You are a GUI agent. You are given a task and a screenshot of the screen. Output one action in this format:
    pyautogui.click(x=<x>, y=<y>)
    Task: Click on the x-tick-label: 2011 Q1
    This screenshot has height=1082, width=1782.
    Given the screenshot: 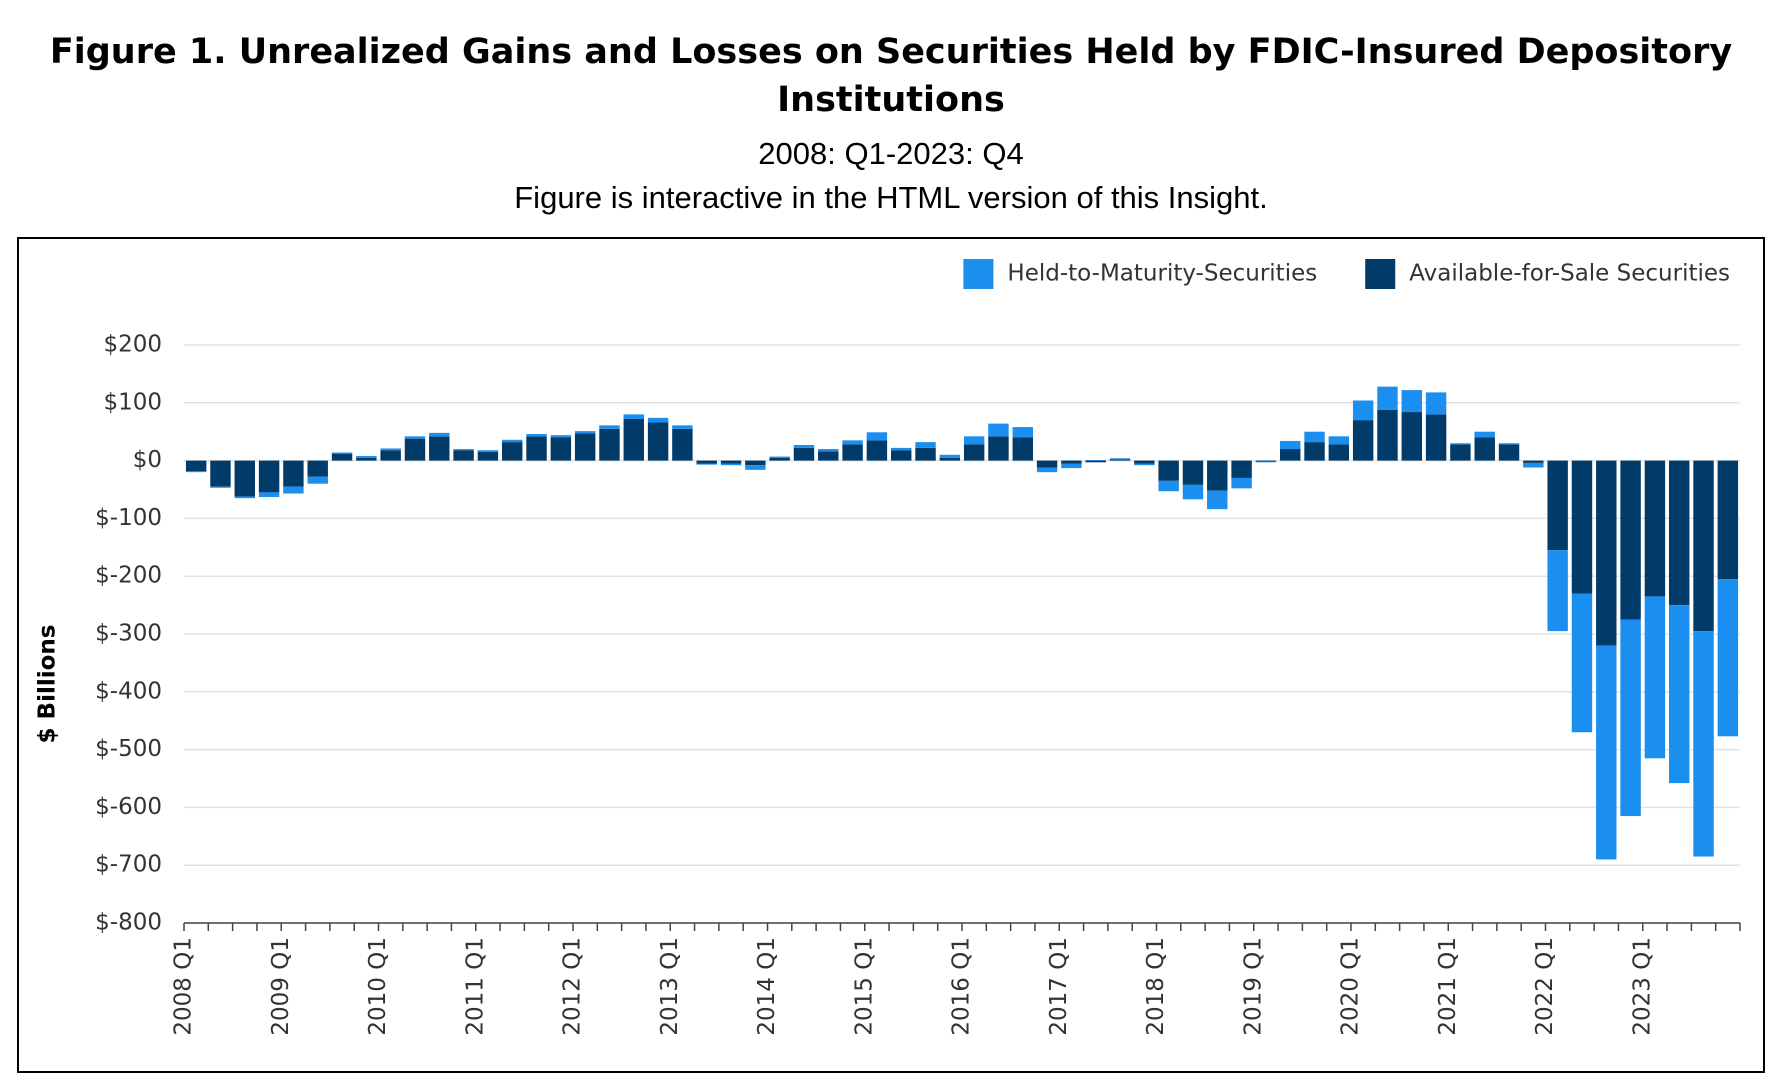 What is the action you would take?
    pyautogui.click(x=475, y=986)
    